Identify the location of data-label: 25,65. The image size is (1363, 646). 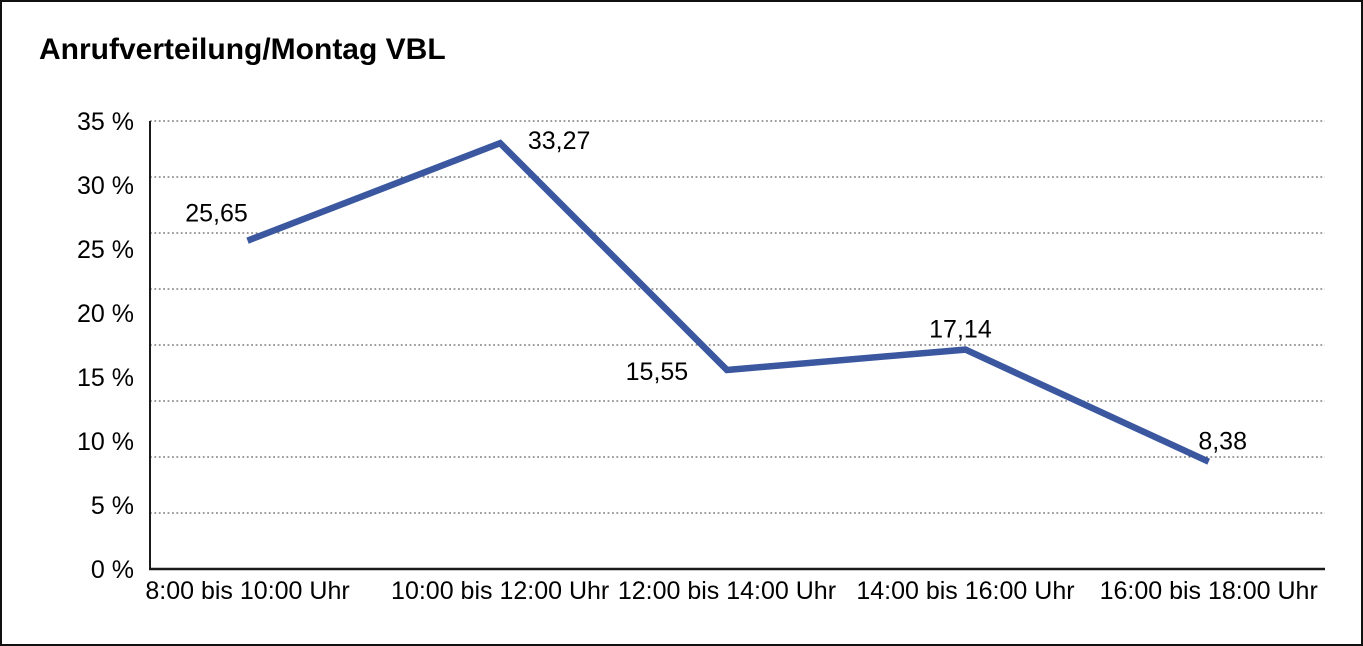
(216, 214).